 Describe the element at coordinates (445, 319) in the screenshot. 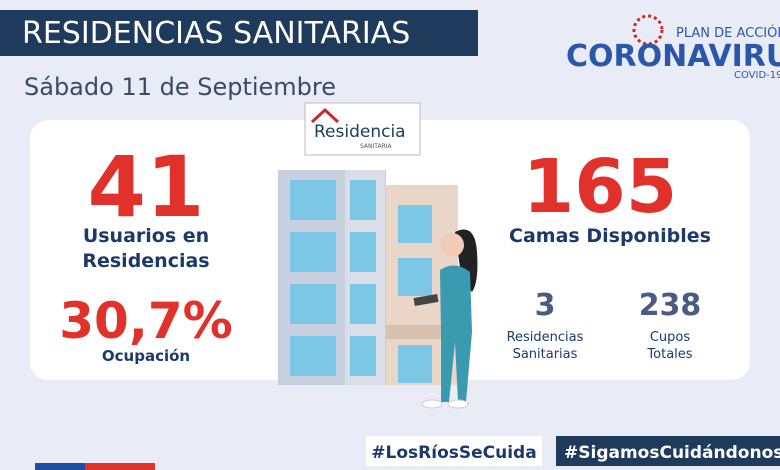

I see `nurse` at that location.